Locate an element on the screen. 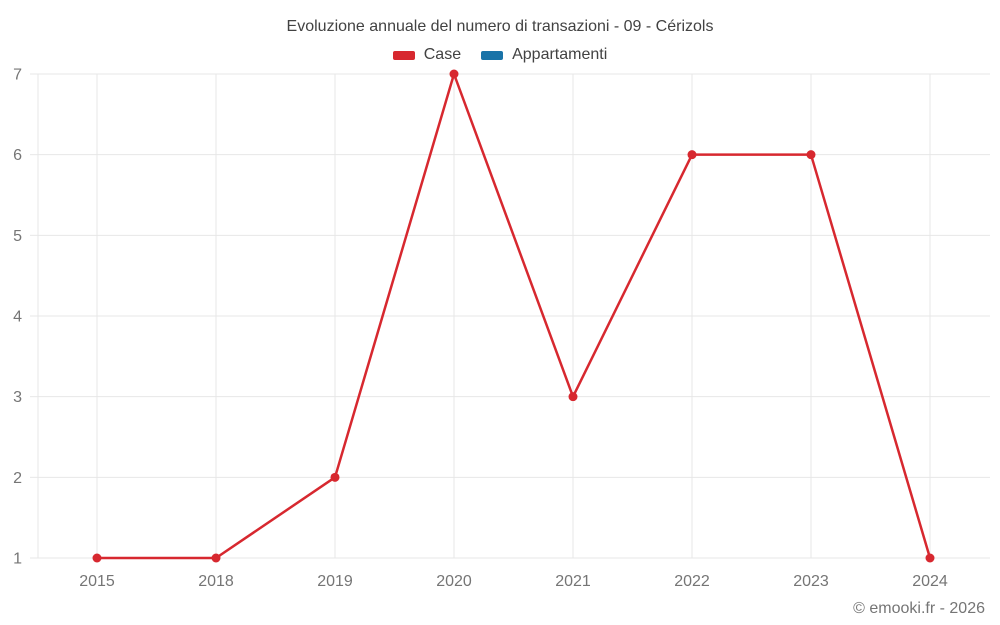 This screenshot has width=1000, height=625. x-axis-label: 2018 is located at coordinates (216, 581).